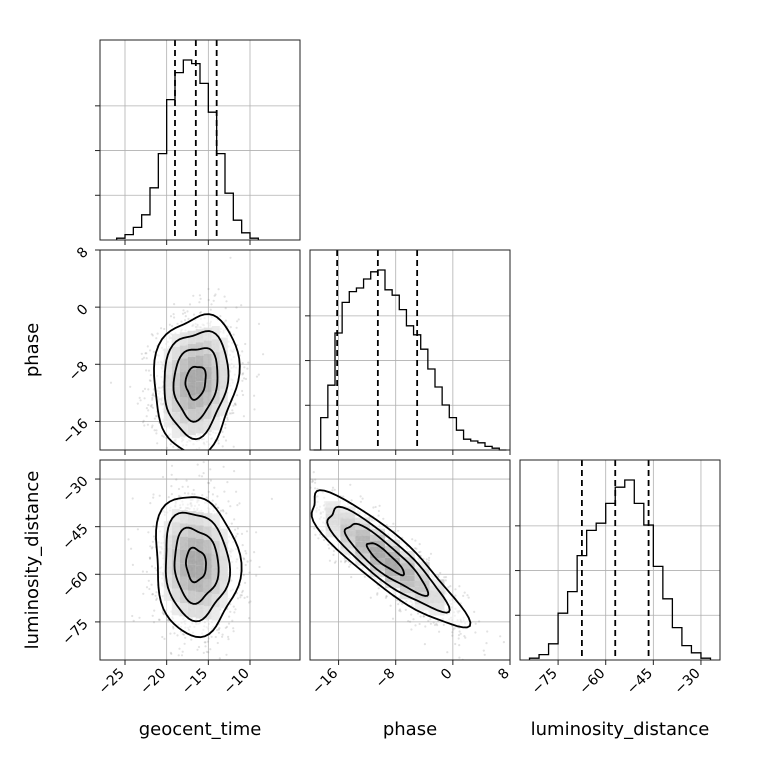 This screenshot has width=760, height=760. Describe the element at coordinates (408, 350) in the screenshot. I see `hist-panel-phase` at that location.